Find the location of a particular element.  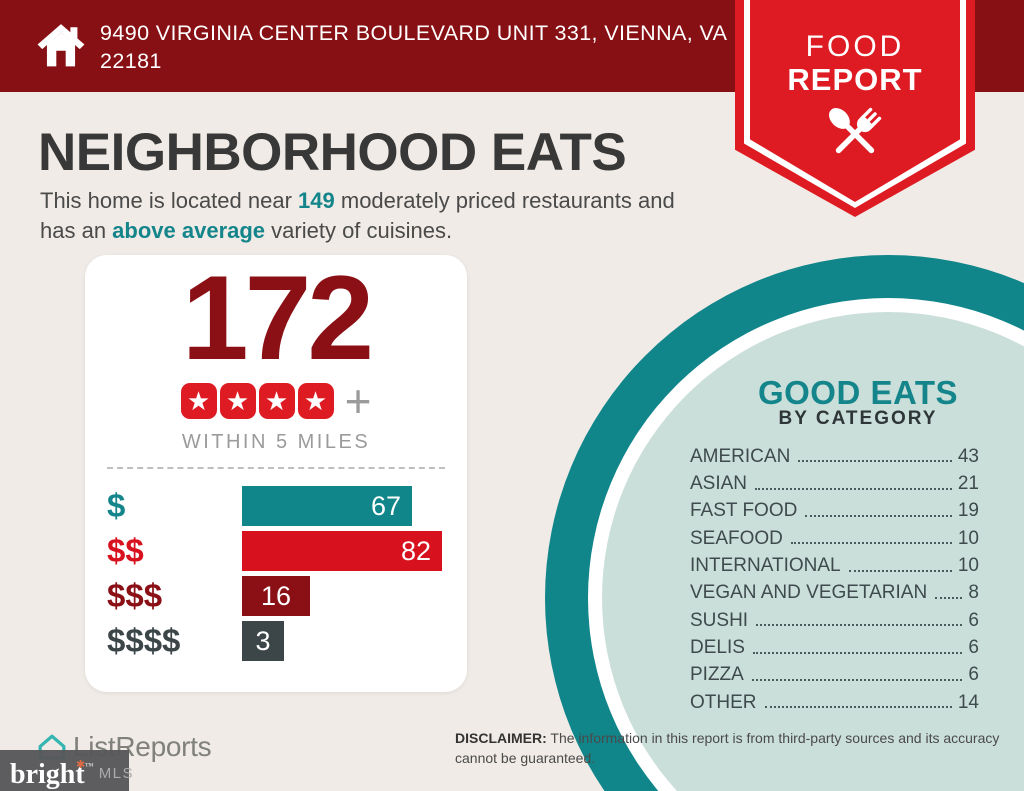

plus-icon: + is located at coordinates (358, 401).